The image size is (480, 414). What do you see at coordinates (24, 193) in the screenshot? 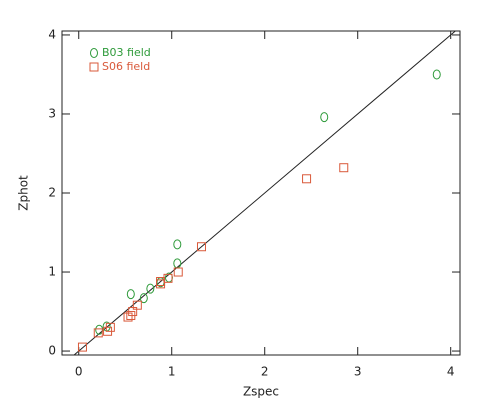
I see `y-axis-label: Zphot` at bounding box center [24, 193].